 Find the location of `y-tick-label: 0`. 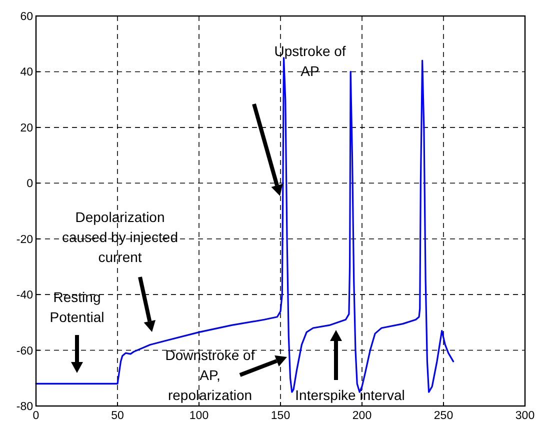

y-tick-label: 0 is located at coordinates (29, 184).